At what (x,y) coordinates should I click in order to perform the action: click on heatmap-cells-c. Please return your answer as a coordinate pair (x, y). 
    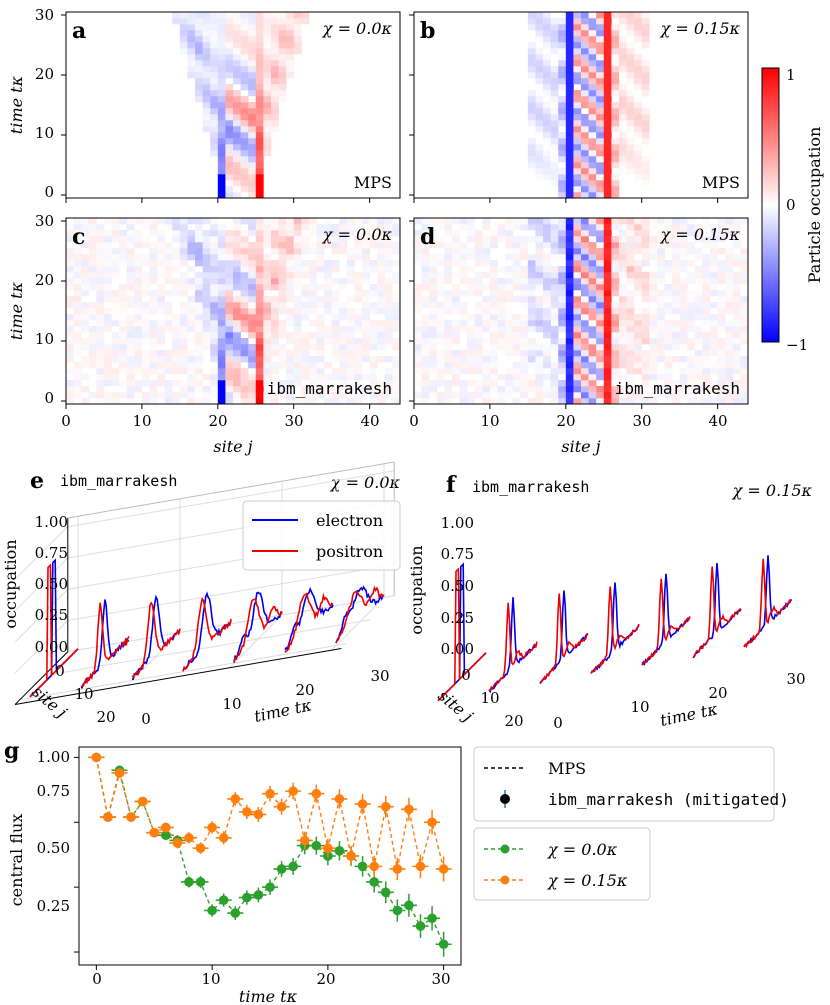
    Looking at the image, I should click on (231, 313).